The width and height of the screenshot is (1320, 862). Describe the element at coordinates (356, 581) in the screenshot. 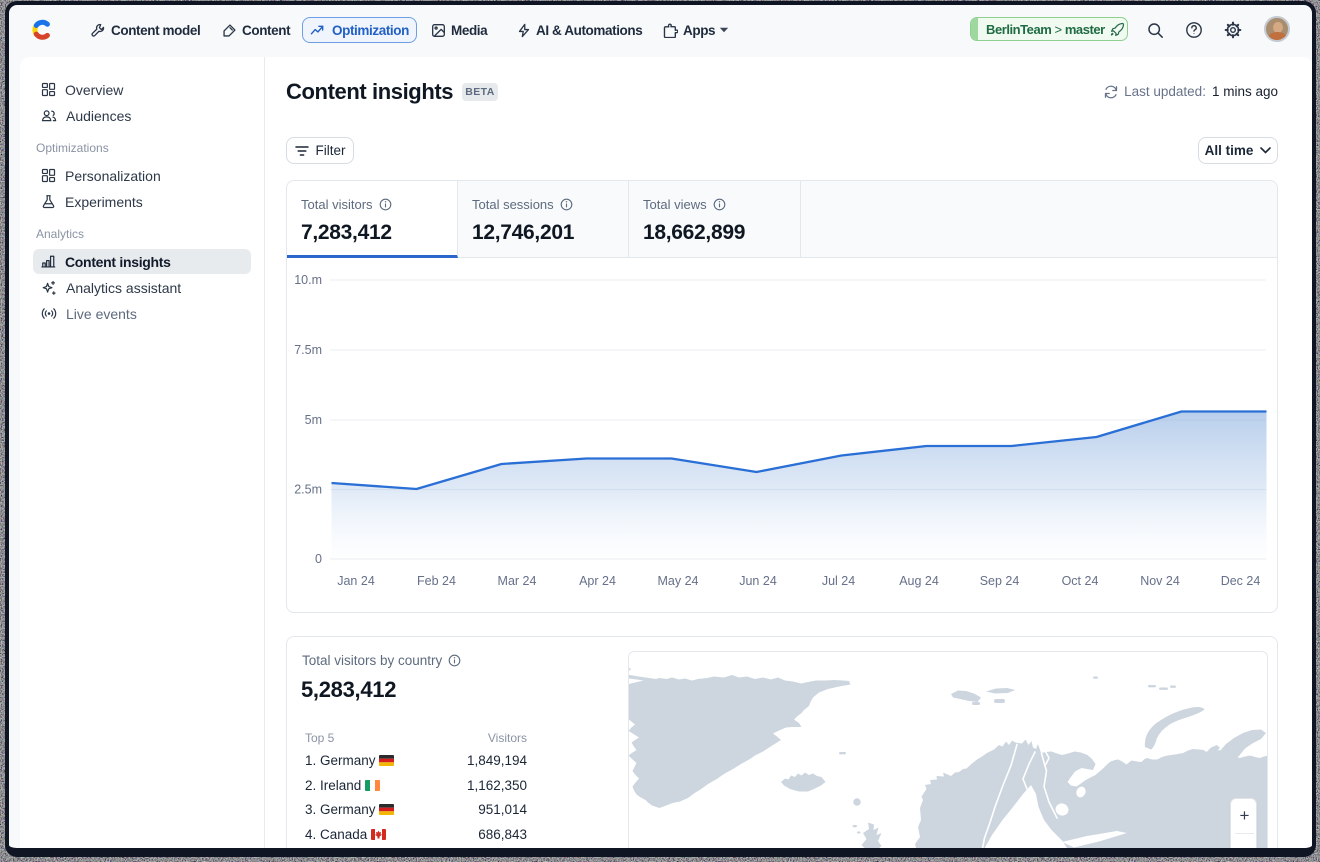

I see `svg-text: Jan 24` at that location.